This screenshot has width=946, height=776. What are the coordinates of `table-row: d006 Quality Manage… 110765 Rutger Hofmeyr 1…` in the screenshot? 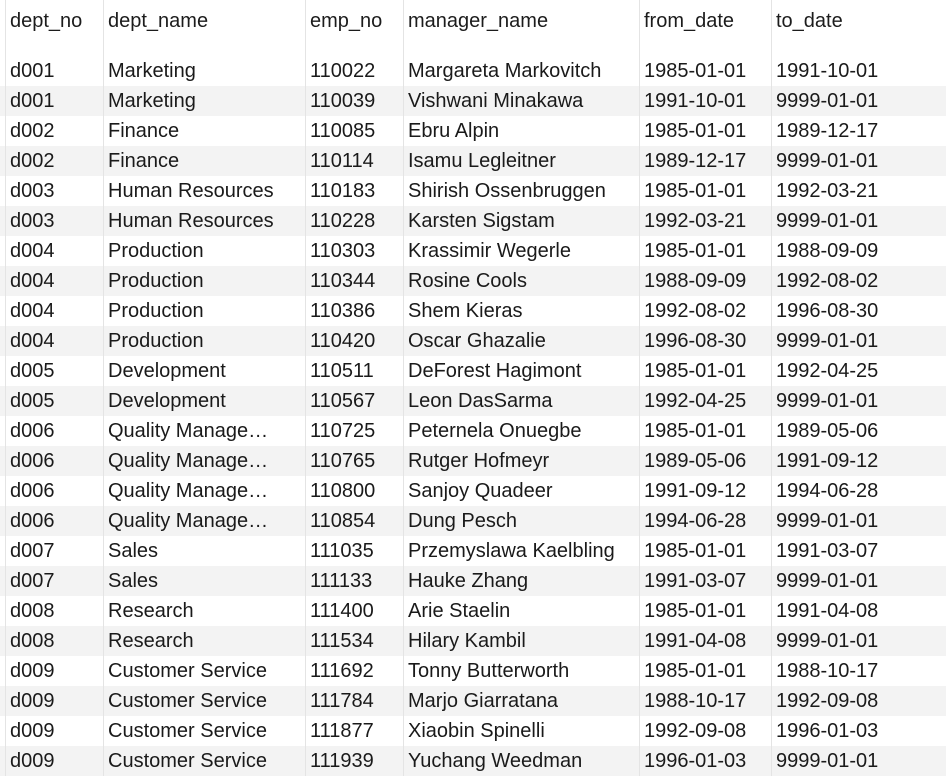 It's located at (473, 461).